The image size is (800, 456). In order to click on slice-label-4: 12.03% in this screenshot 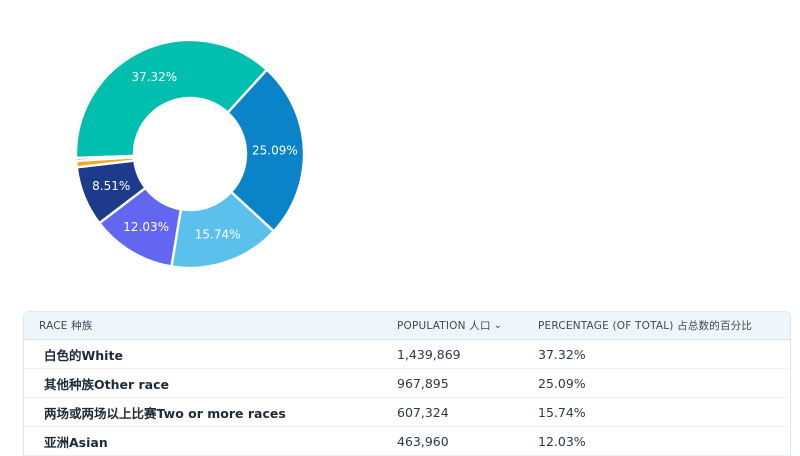, I will do `click(146, 227)`.